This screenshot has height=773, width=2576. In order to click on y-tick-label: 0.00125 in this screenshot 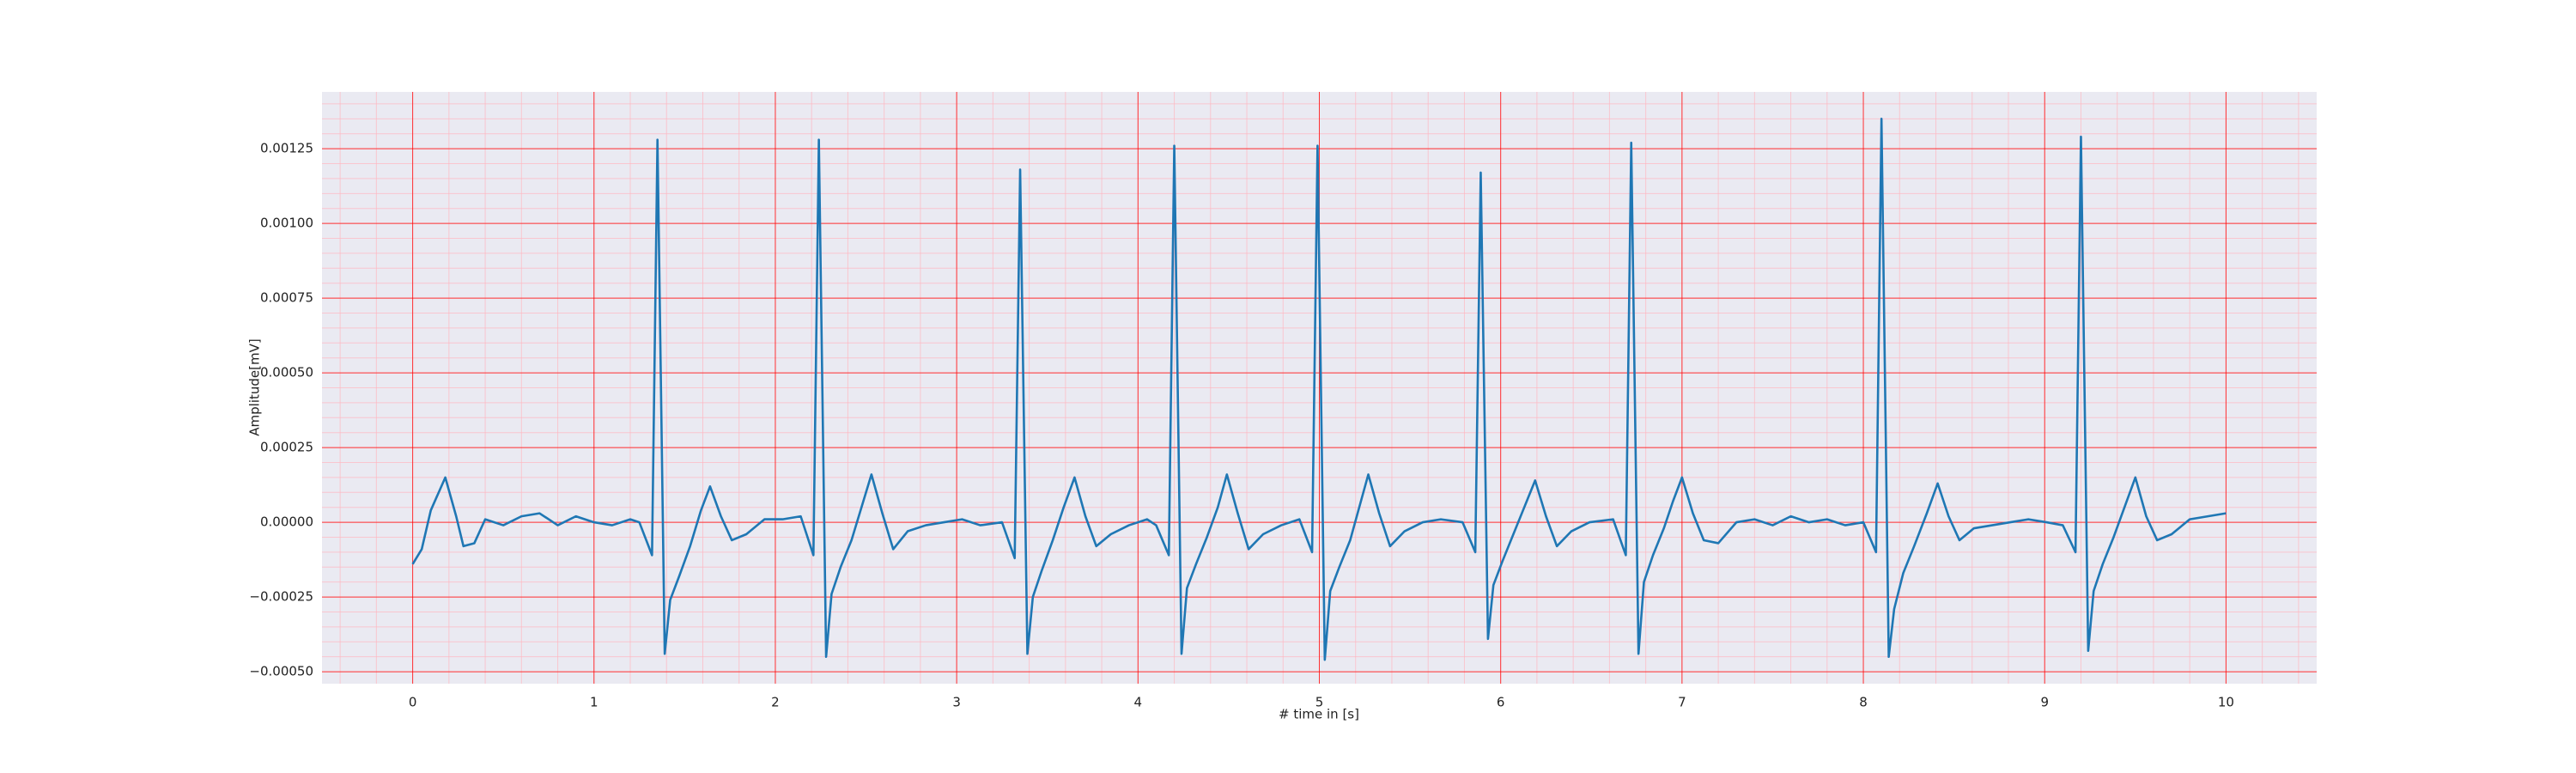, I will do `click(286, 148)`.